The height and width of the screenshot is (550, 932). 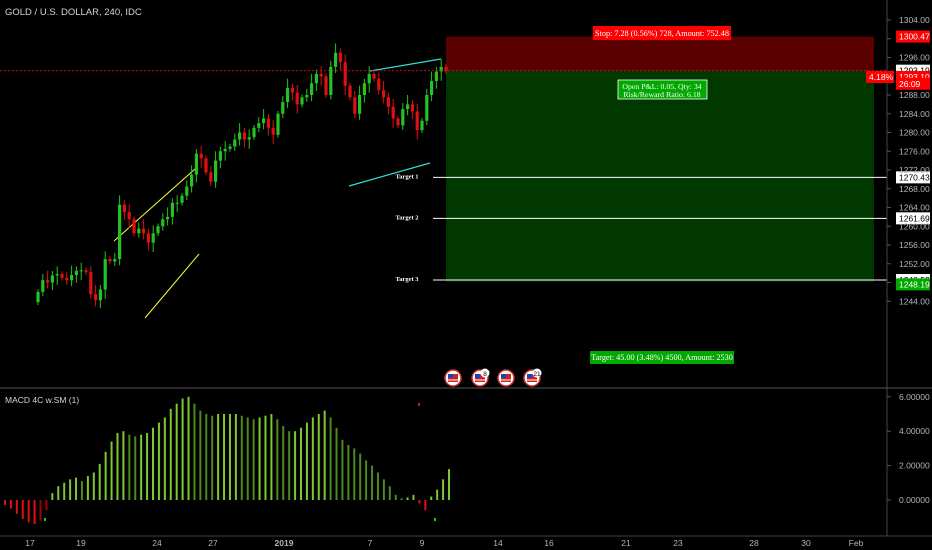 I want to click on price-badge-text: 1300.47, so click(x=914, y=37).